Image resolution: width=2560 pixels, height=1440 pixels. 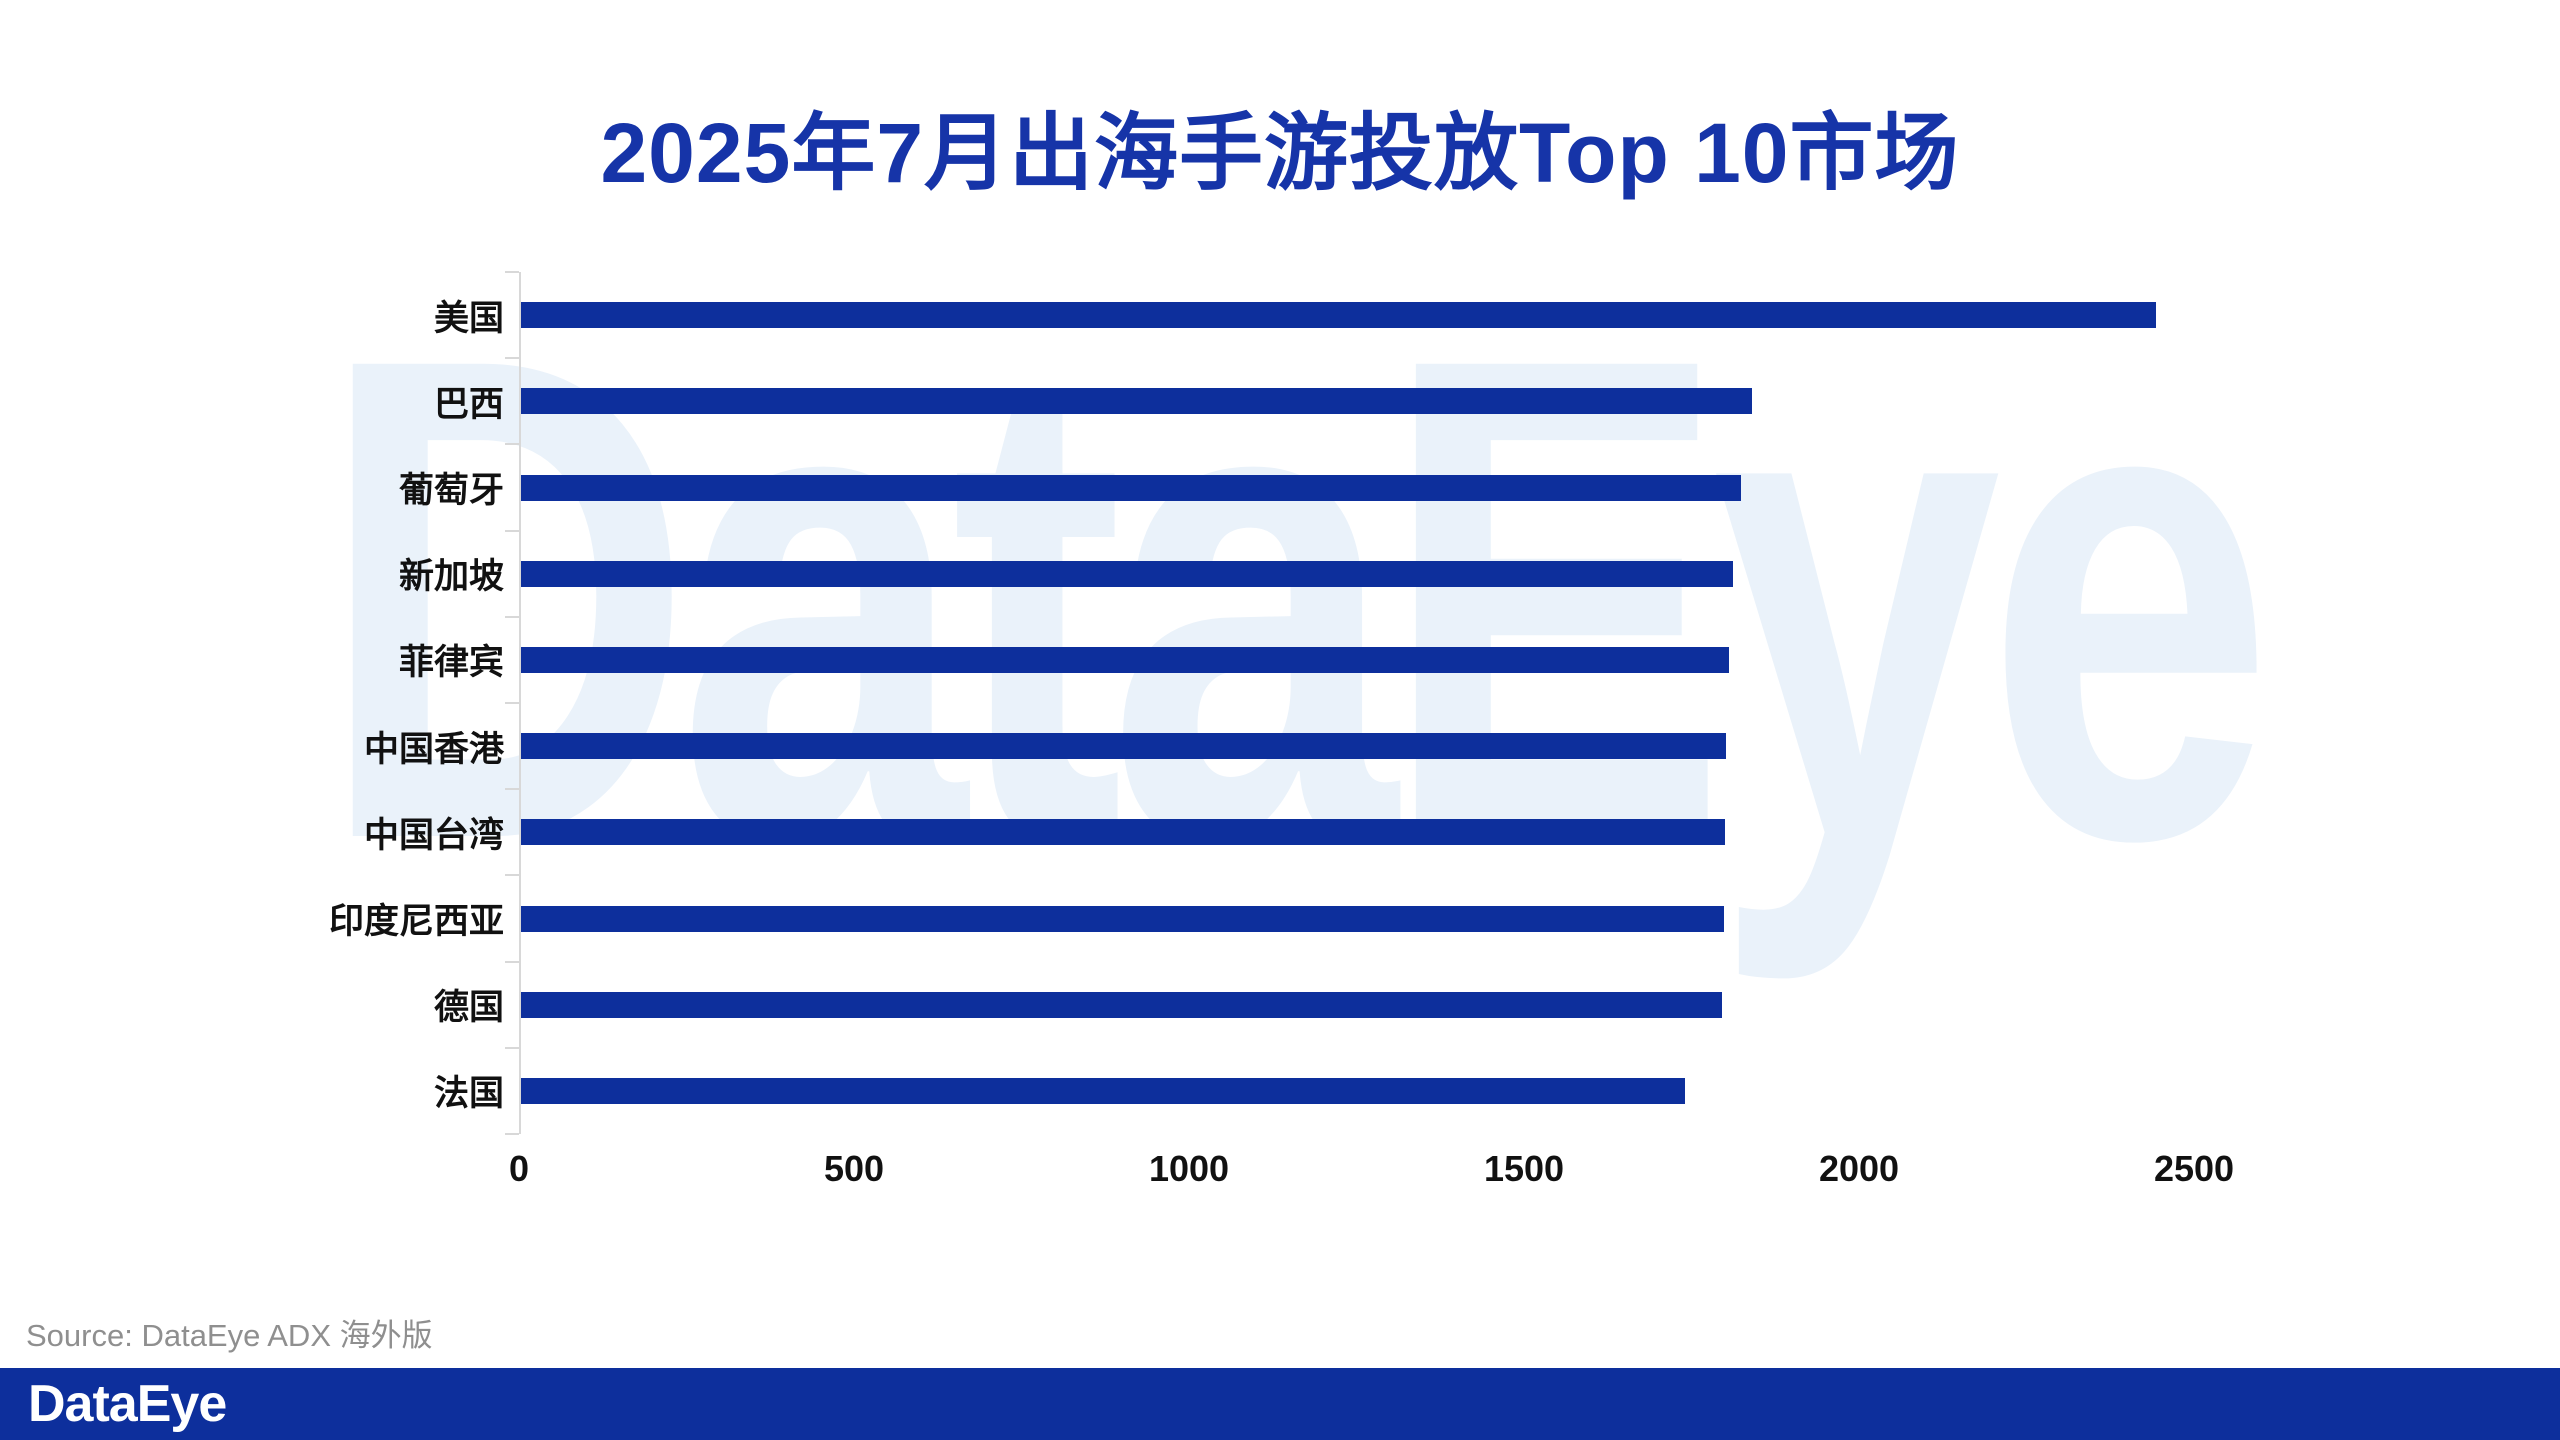 I want to click on category-label: 菲律宾, so click(x=451, y=663).